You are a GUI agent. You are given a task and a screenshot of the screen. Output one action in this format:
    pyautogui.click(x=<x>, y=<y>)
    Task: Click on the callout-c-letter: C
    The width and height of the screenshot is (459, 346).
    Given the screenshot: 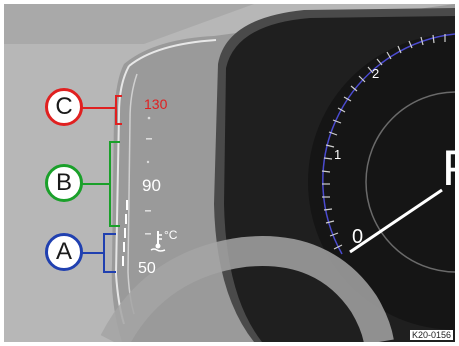 What is the action you would take?
    pyautogui.click(x=64, y=106)
    